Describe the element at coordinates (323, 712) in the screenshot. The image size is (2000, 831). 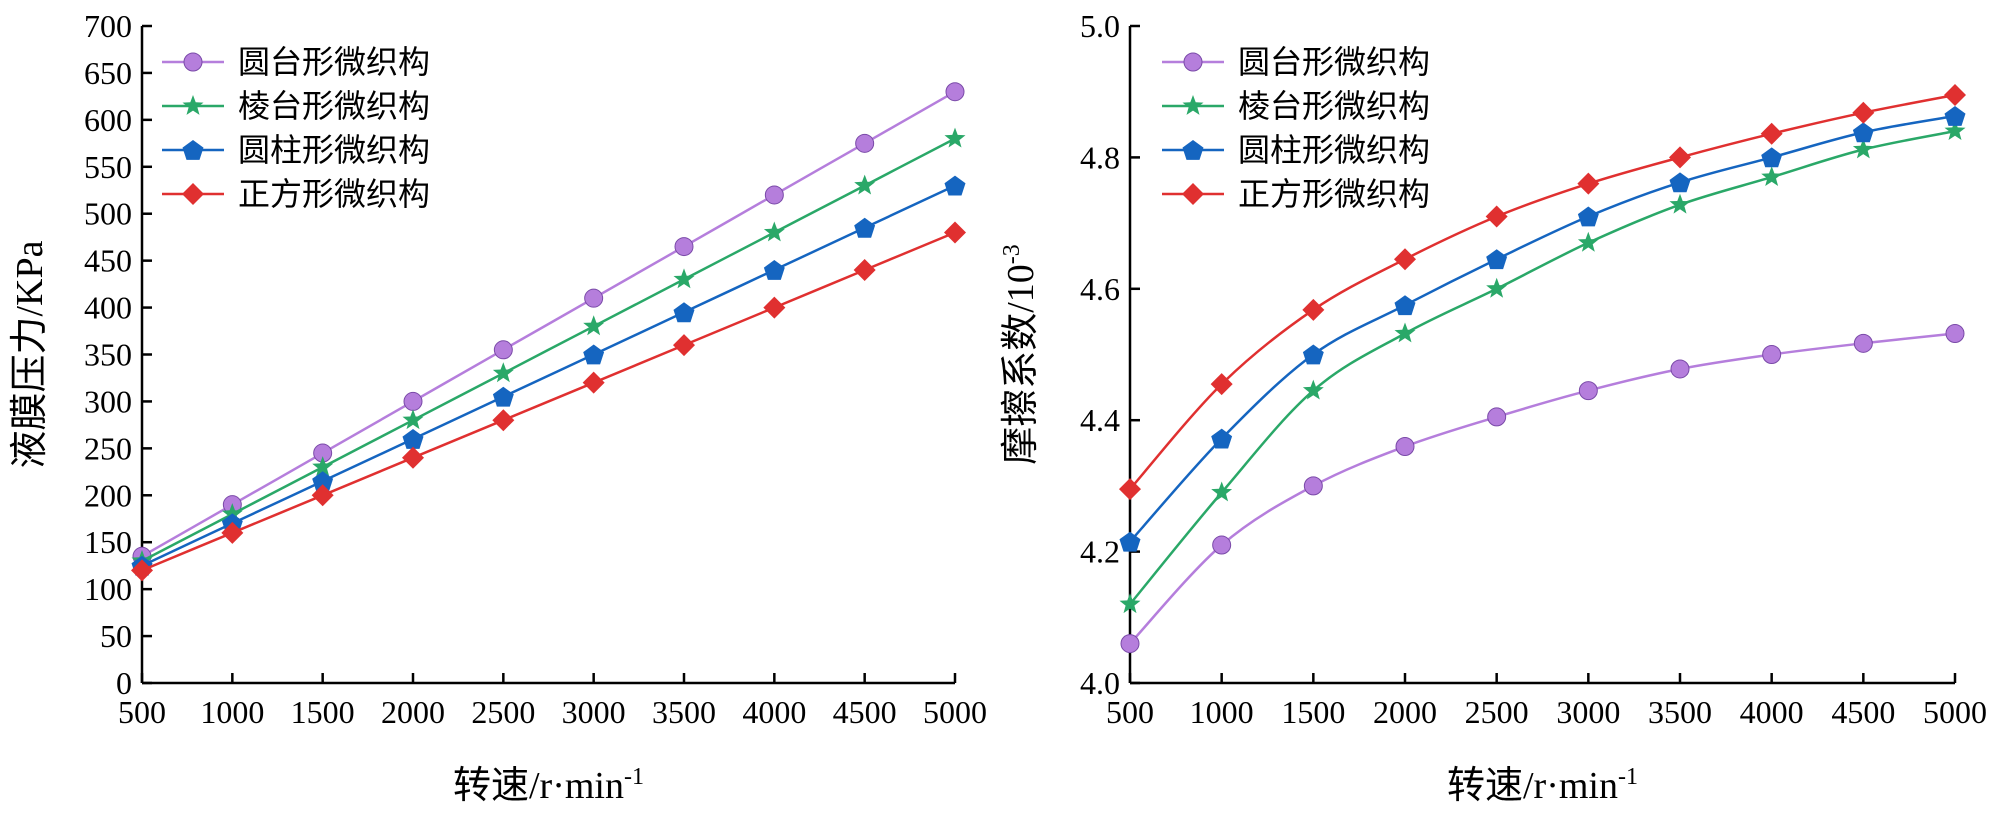
I see `x-tick-label: 1500` at that location.